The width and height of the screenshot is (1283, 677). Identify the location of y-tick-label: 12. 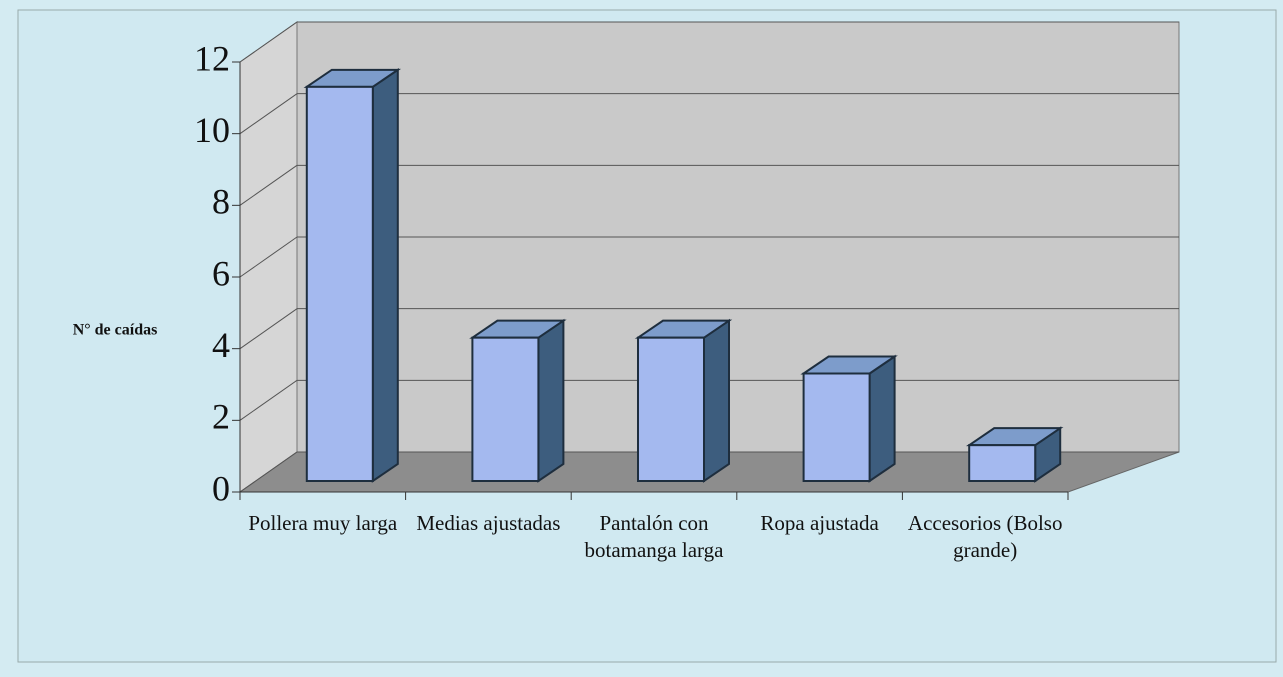
(212, 58).